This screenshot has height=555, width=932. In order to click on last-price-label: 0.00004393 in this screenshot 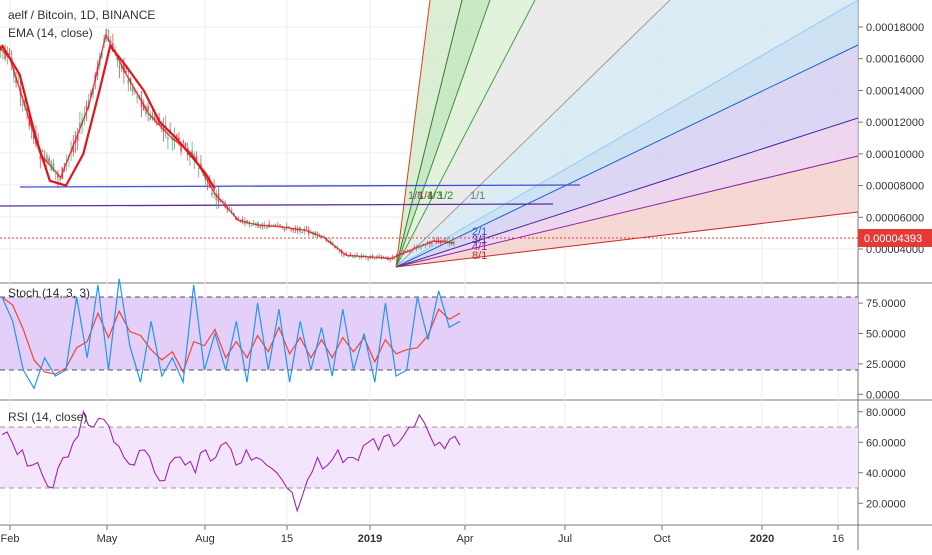, I will do `click(893, 239)`.